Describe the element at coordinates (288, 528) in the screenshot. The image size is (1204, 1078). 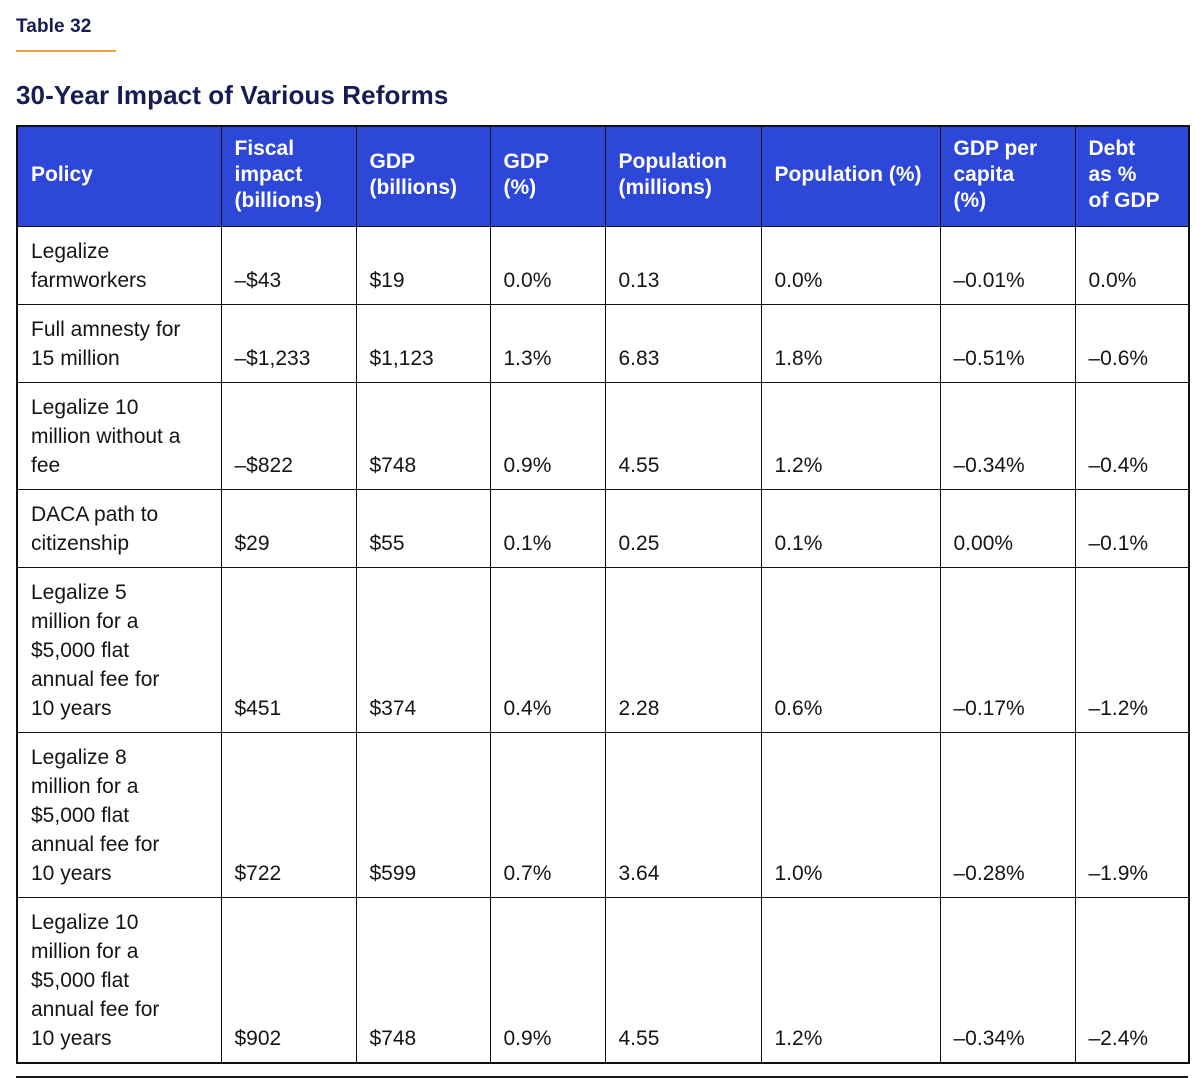
I see `cell-fiscal-impact: $29` at that location.